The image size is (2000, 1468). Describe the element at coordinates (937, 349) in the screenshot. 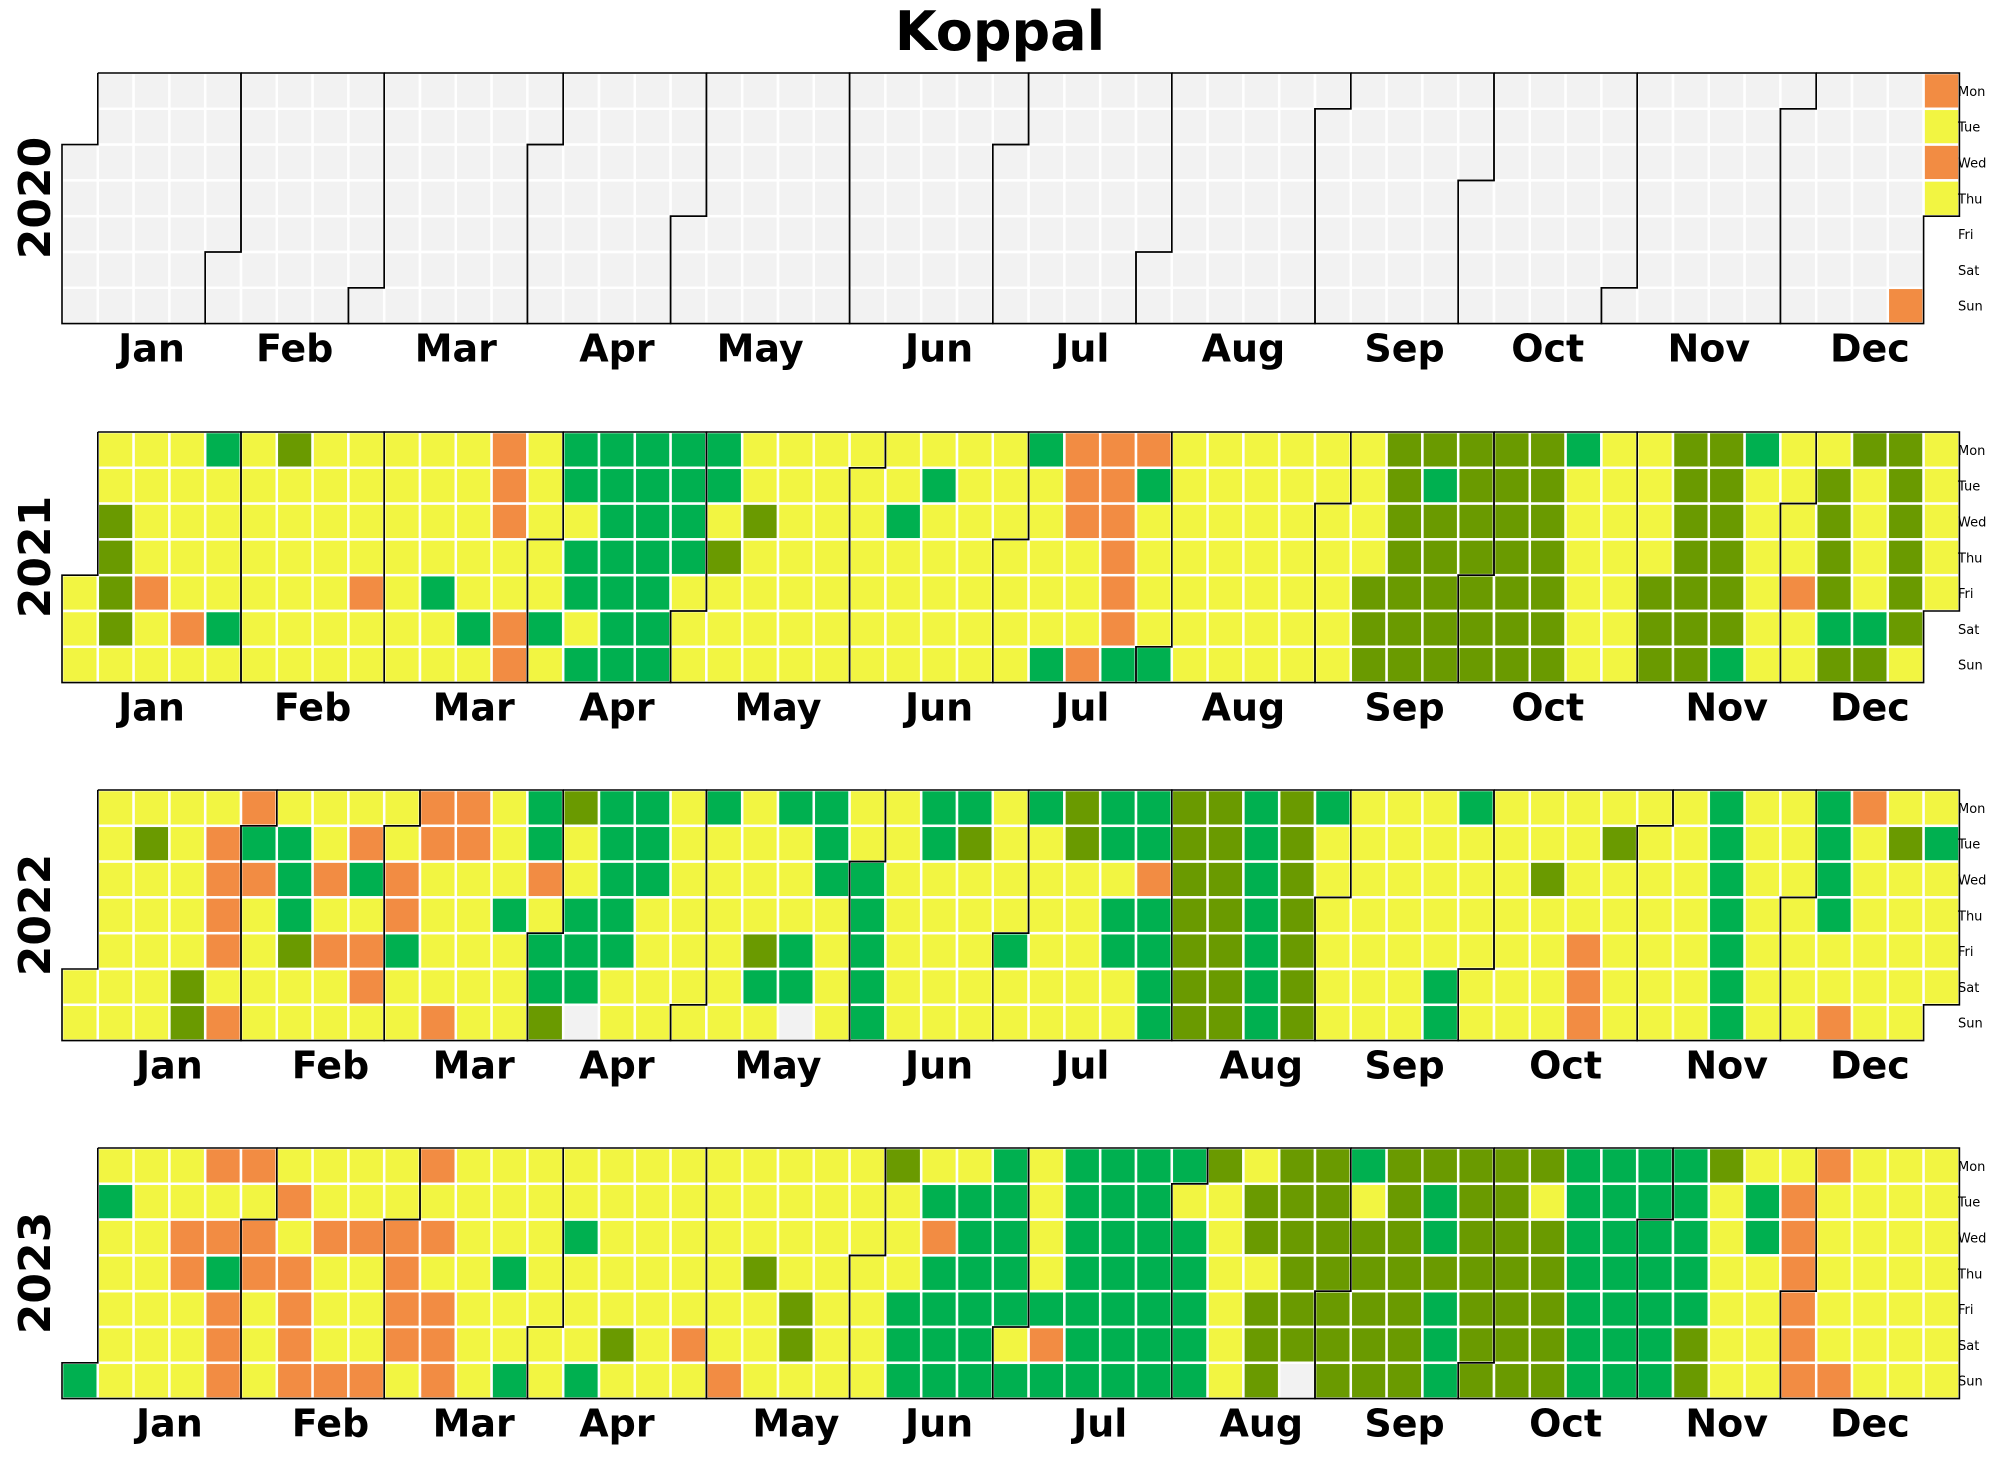

I see `month-label: Jun` at that location.